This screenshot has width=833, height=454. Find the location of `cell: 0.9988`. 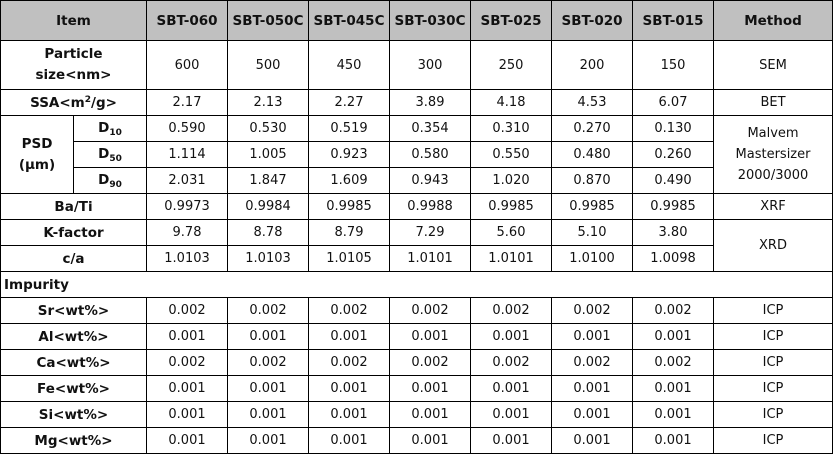

cell: 0.9988 is located at coordinates (430, 206).